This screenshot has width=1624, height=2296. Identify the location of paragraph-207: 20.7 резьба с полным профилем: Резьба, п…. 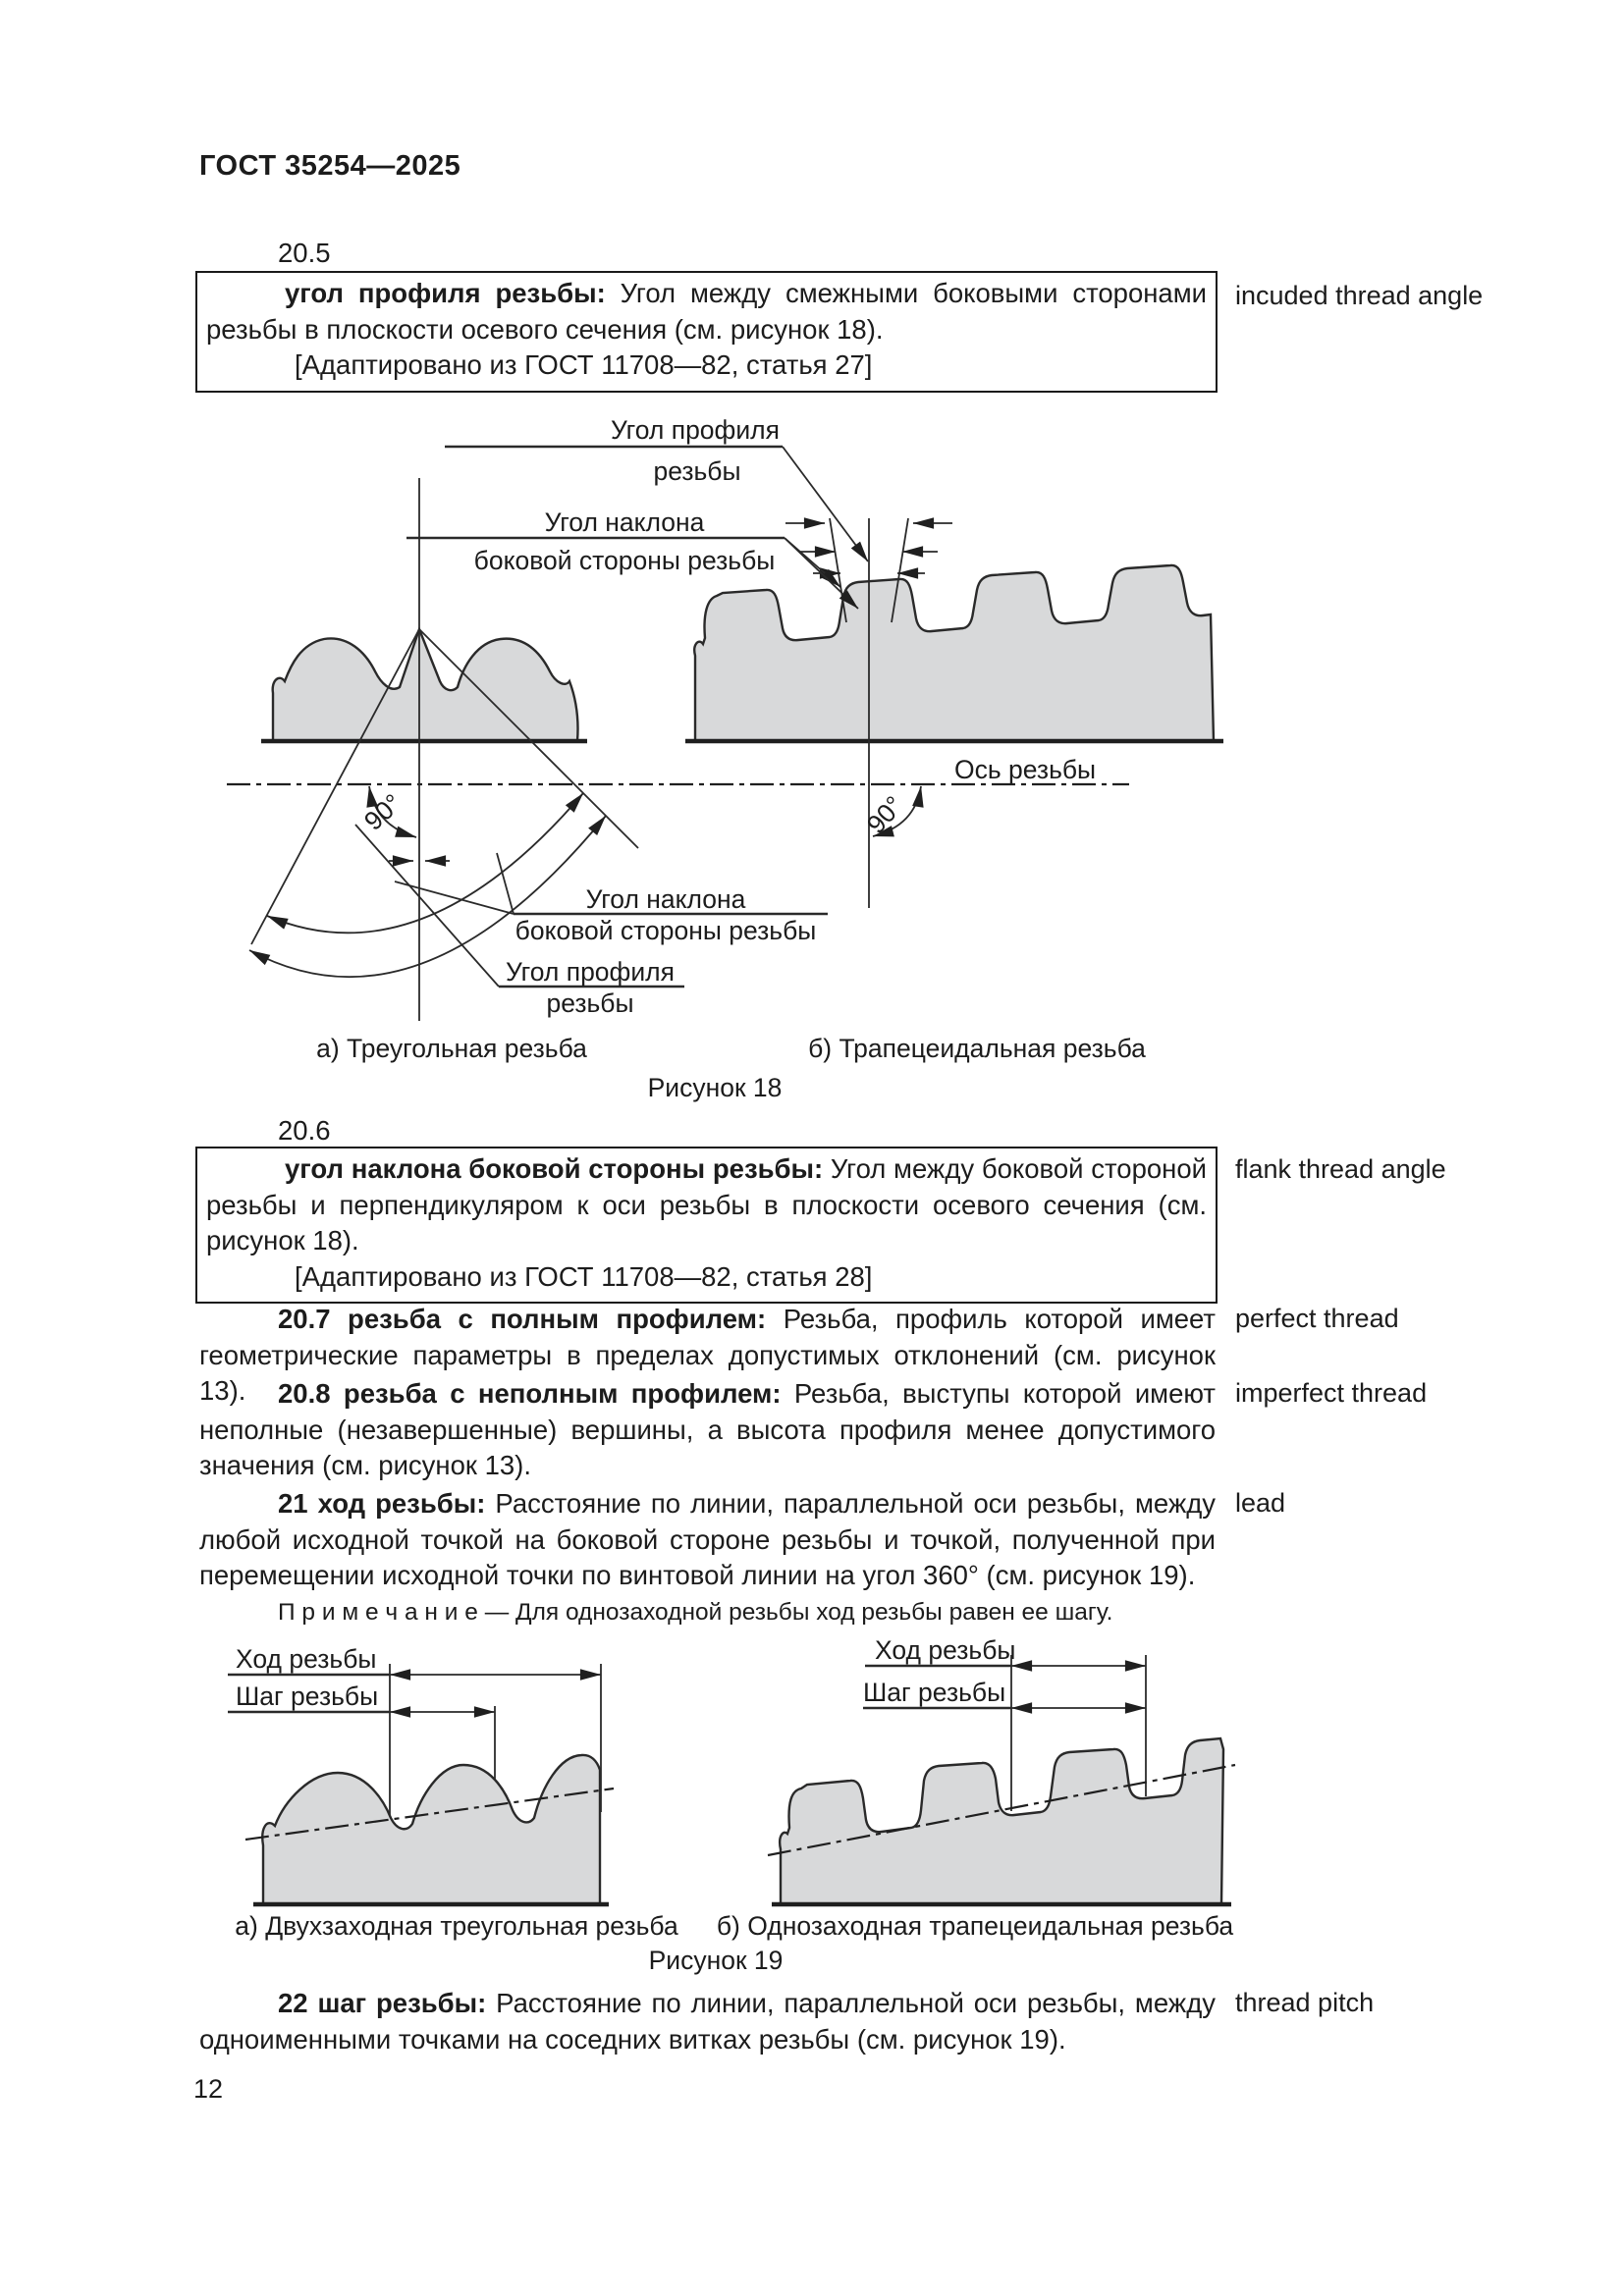
(707, 1356).